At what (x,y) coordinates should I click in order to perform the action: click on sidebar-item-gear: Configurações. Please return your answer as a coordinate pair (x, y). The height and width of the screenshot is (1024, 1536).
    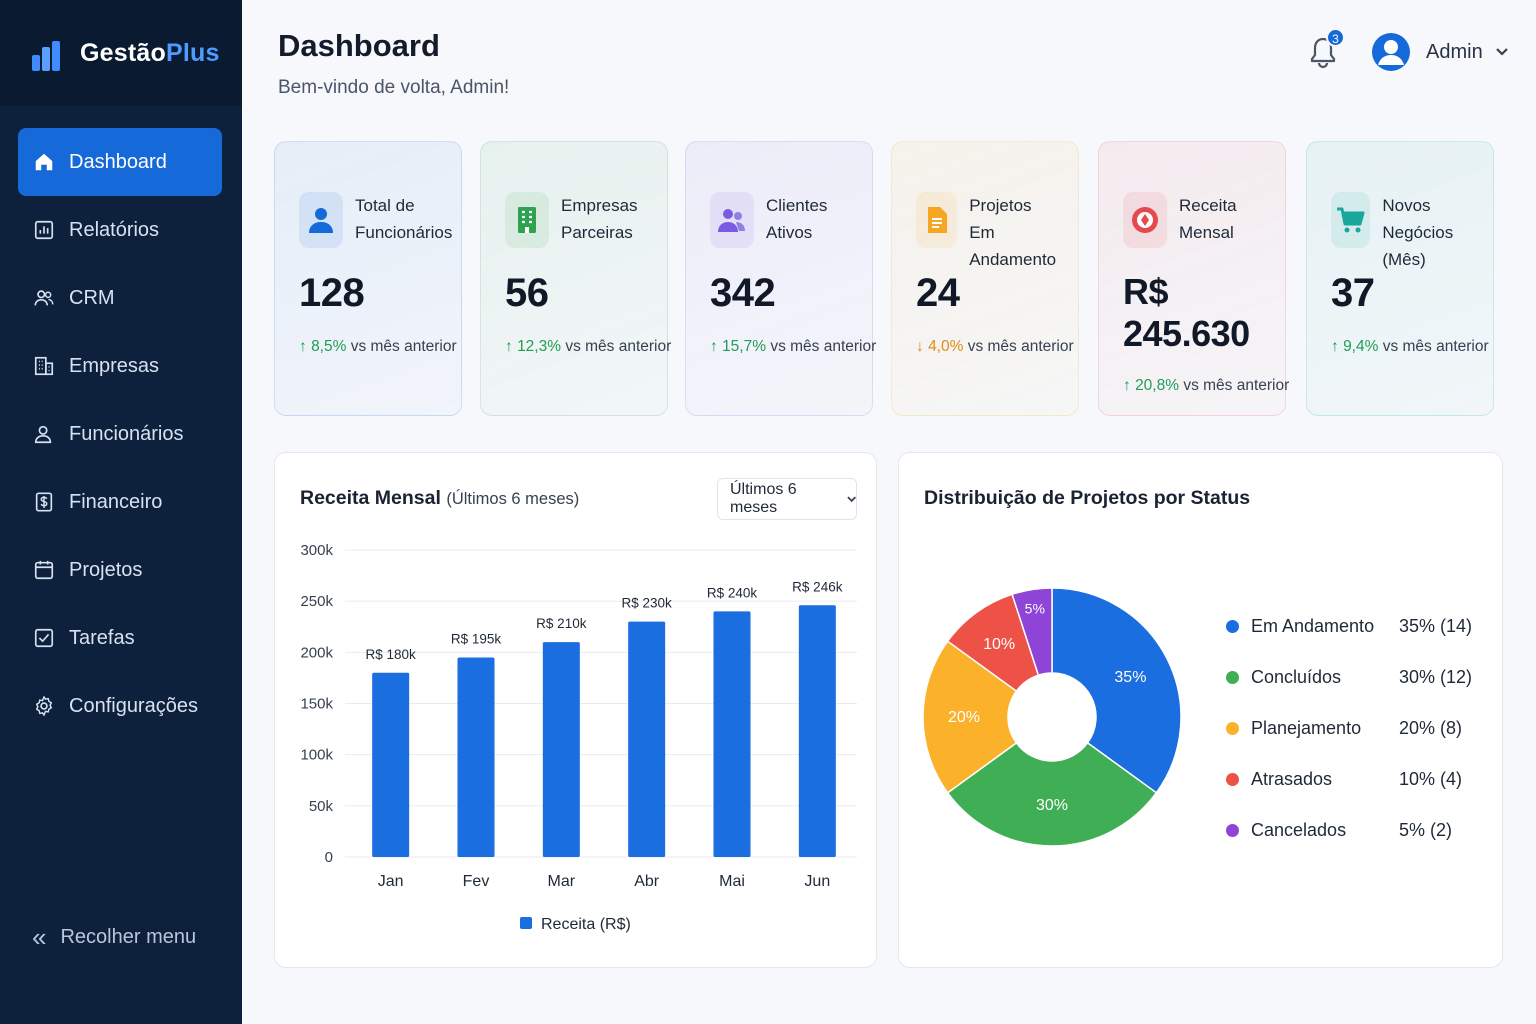
    Looking at the image, I should click on (120, 706).